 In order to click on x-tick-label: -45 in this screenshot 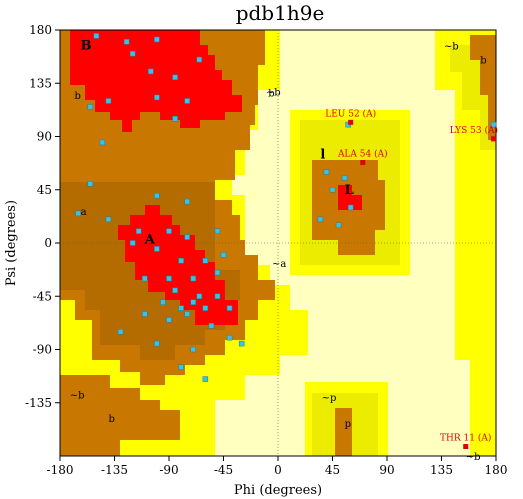, I will do `click(223, 470)`.